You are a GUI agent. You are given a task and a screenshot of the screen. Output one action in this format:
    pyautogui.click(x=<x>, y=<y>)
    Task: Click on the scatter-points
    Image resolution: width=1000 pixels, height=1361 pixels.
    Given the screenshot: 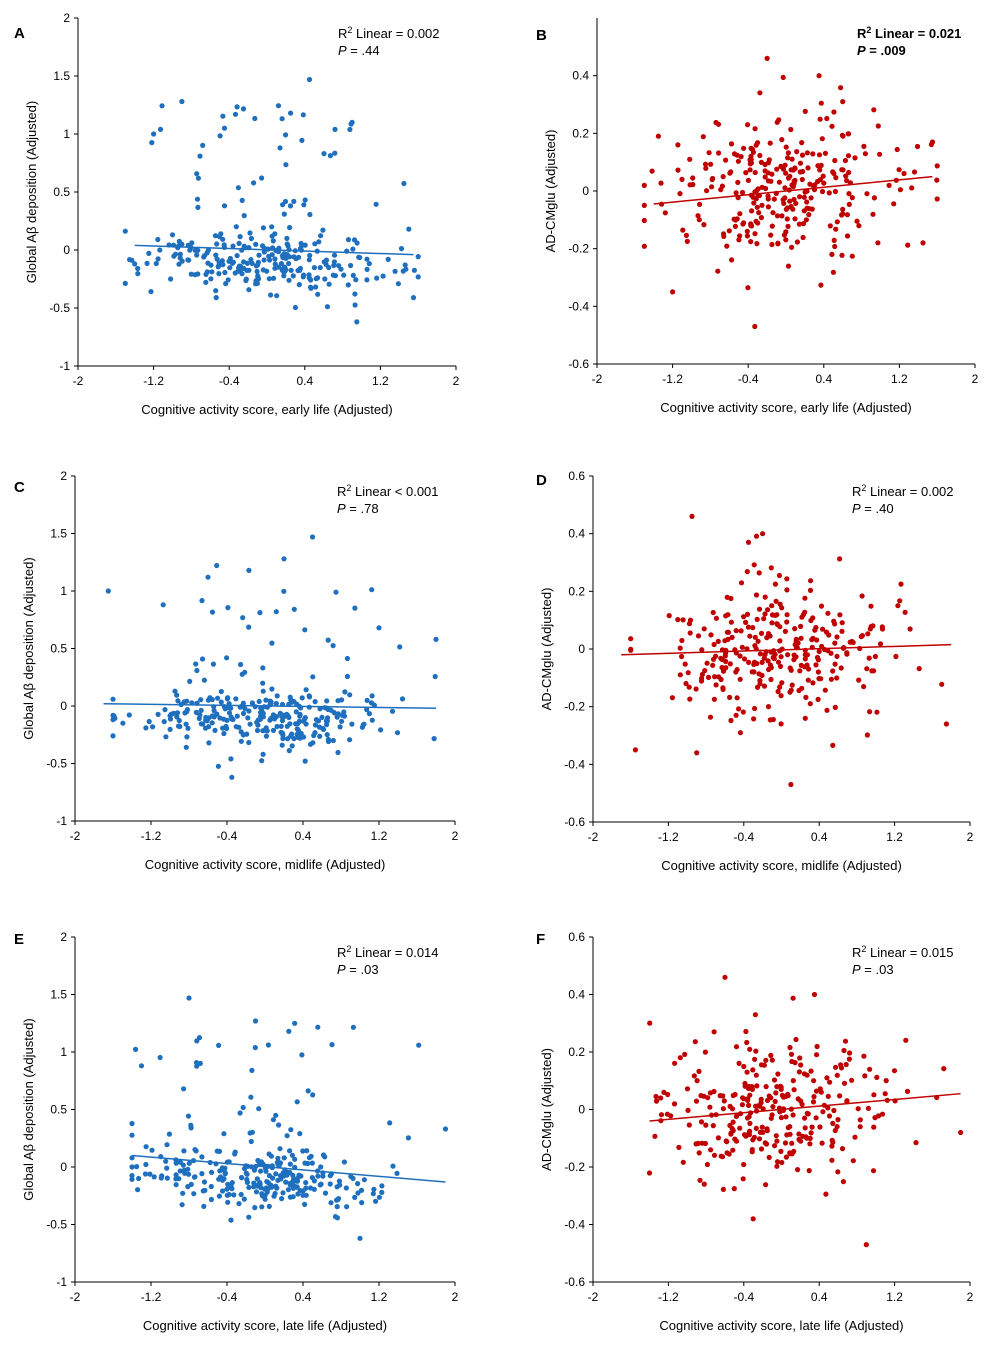 What is the action you would take?
    pyautogui.click(x=789, y=650)
    